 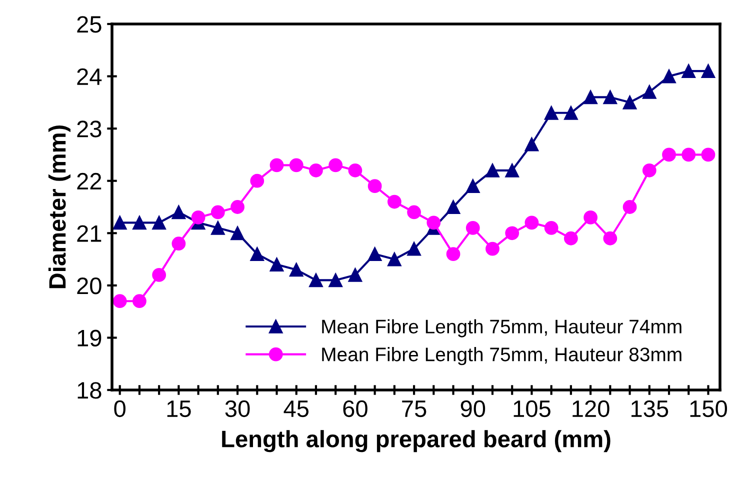 I want to click on y-tick-label: 22, so click(x=89, y=181).